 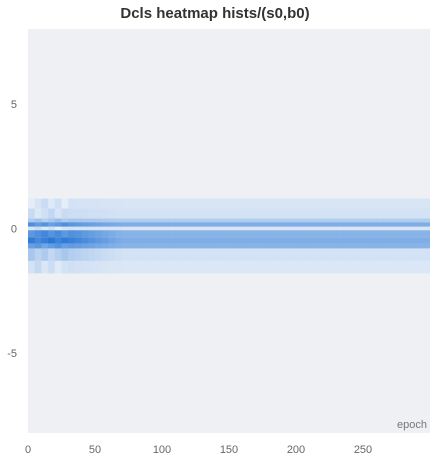 I want to click on x-tick-label: 100, so click(x=162, y=450).